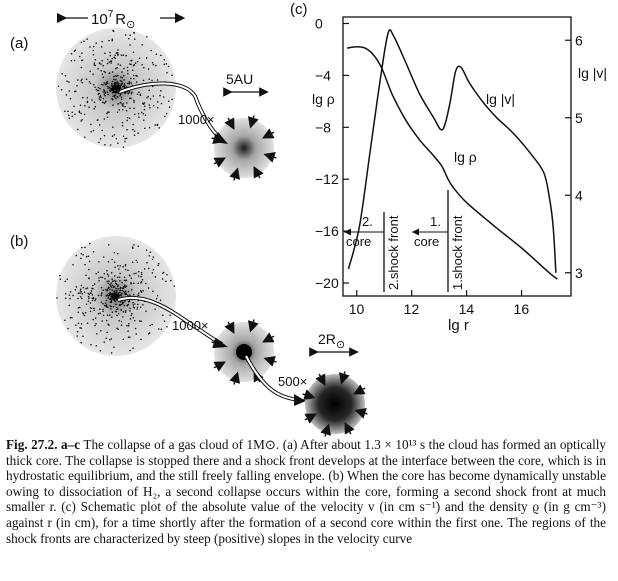 This screenshot has height=581, width=618. I want to click on infall-arrow, so click(219, 366).